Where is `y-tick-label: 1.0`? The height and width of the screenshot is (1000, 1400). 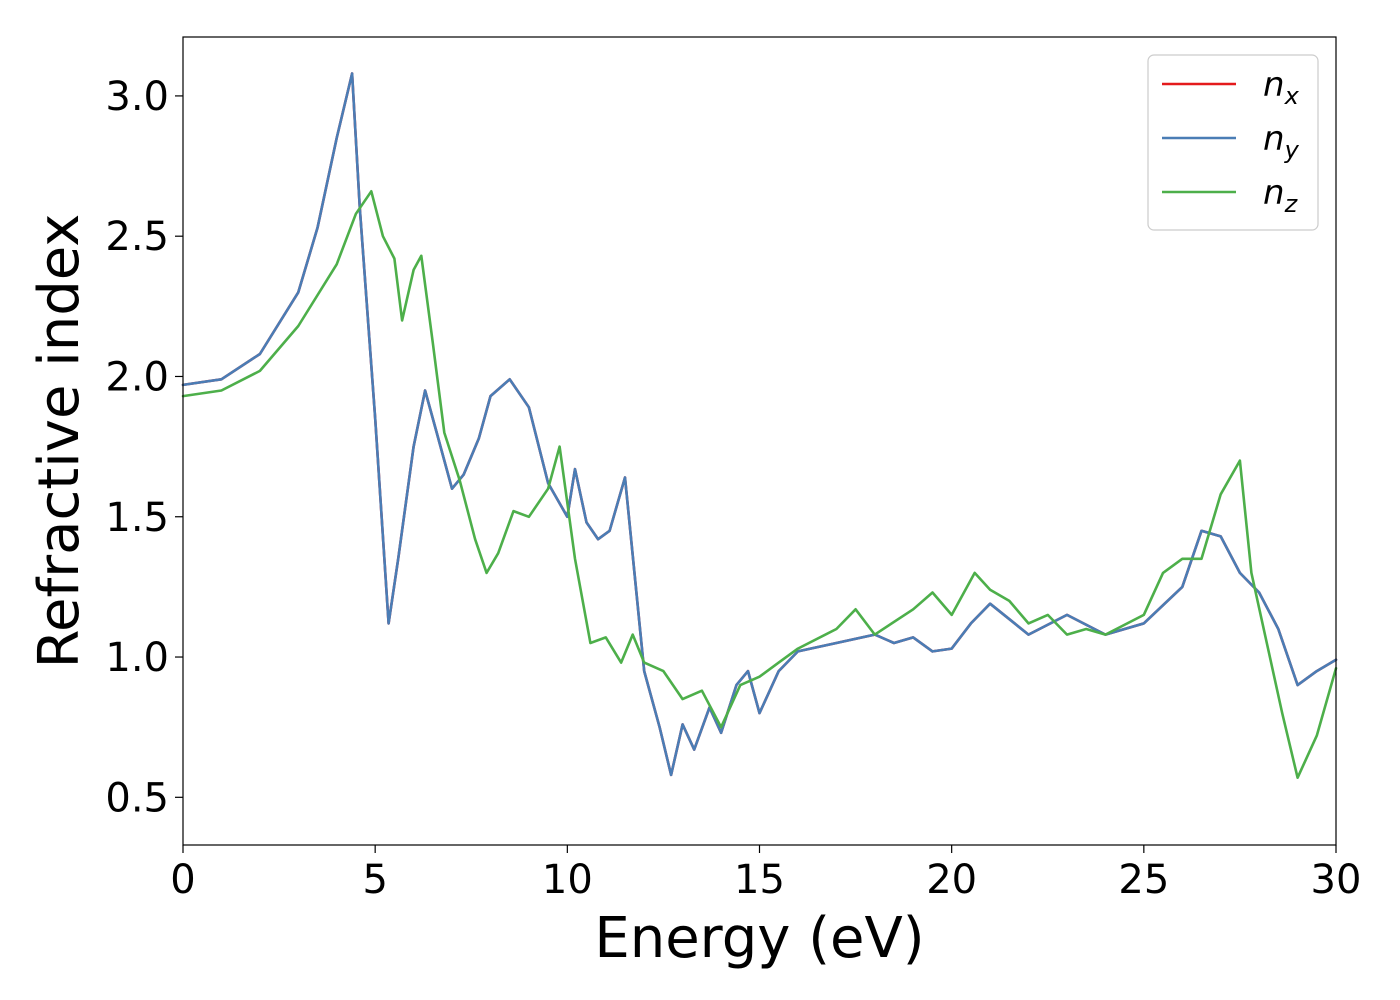
y-tick-label: 1.0 is located at coordinates (137, 658).